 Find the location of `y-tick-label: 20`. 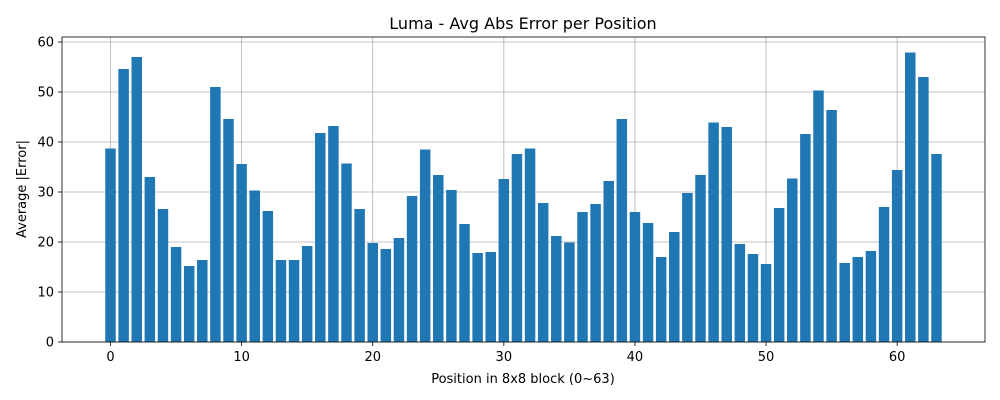

y-tick-label: 20 is located at coordinates (45, 243).